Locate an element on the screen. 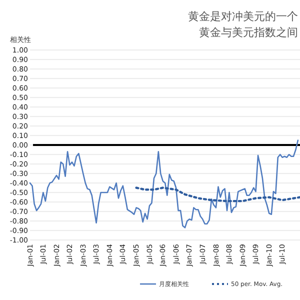 The width and height of the screenshot is (300, 300). chart-subtitle: 黄金与美元指数之间 is located at coordinates (248, 32).